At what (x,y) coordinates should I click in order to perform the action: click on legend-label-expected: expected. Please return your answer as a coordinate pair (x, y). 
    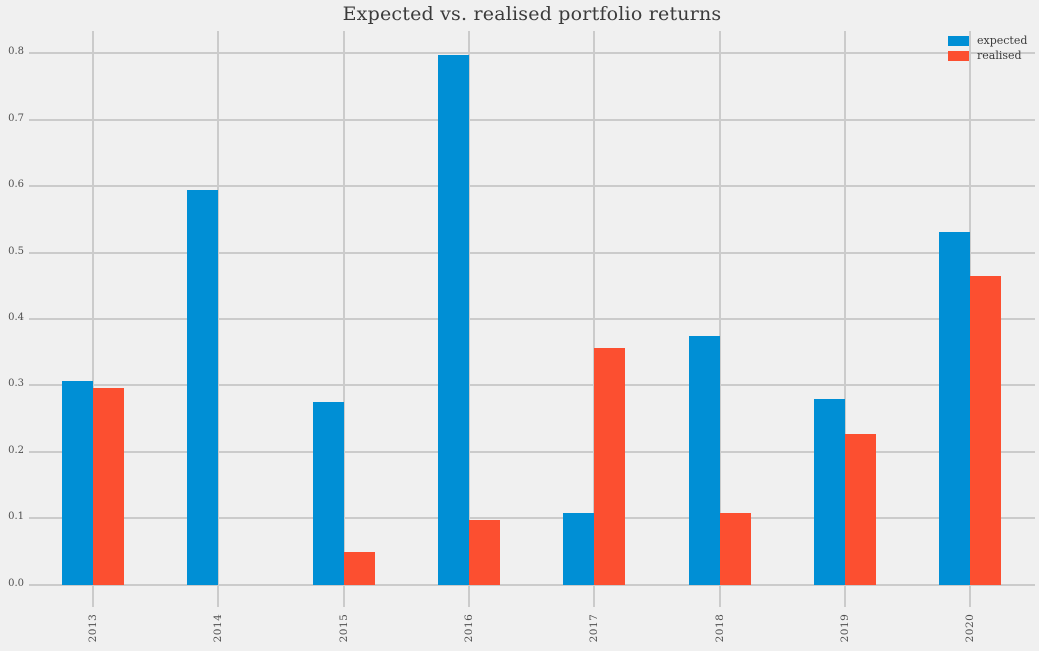
    Looking at the image, I should click on (1002, 40).